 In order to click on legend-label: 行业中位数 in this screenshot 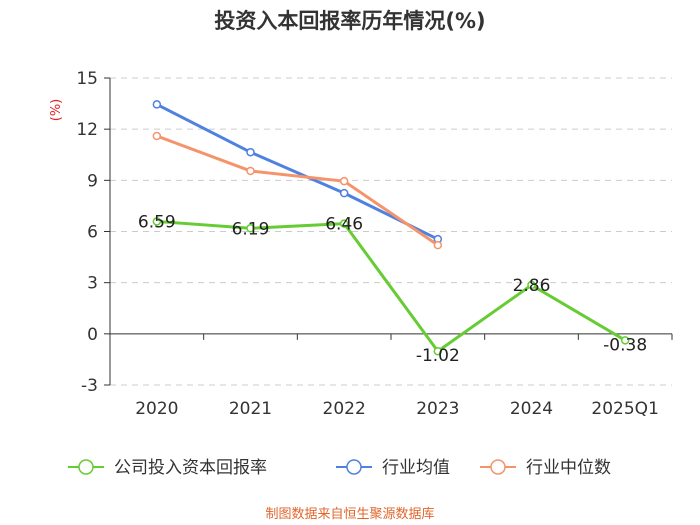, I will do `click(568, 468)`.